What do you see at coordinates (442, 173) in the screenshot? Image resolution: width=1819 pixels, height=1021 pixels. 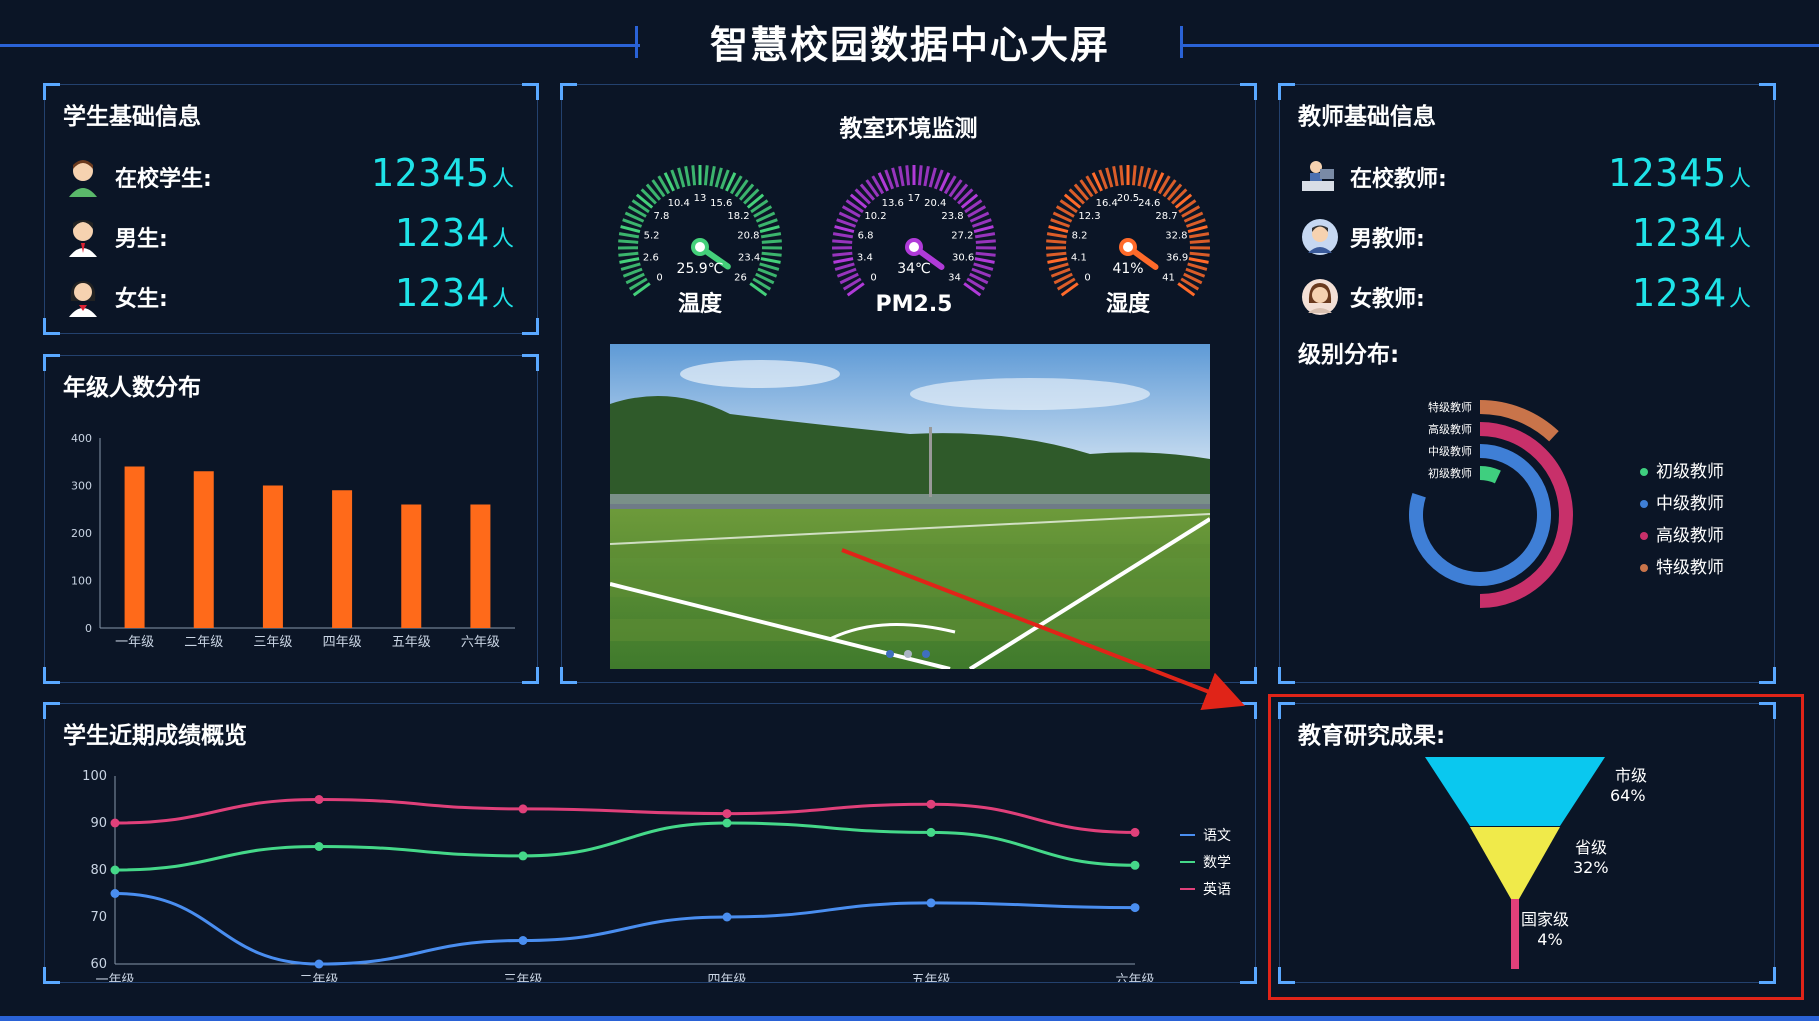 I see `students-total-value: 12345人` at bounding box center [442, 173].